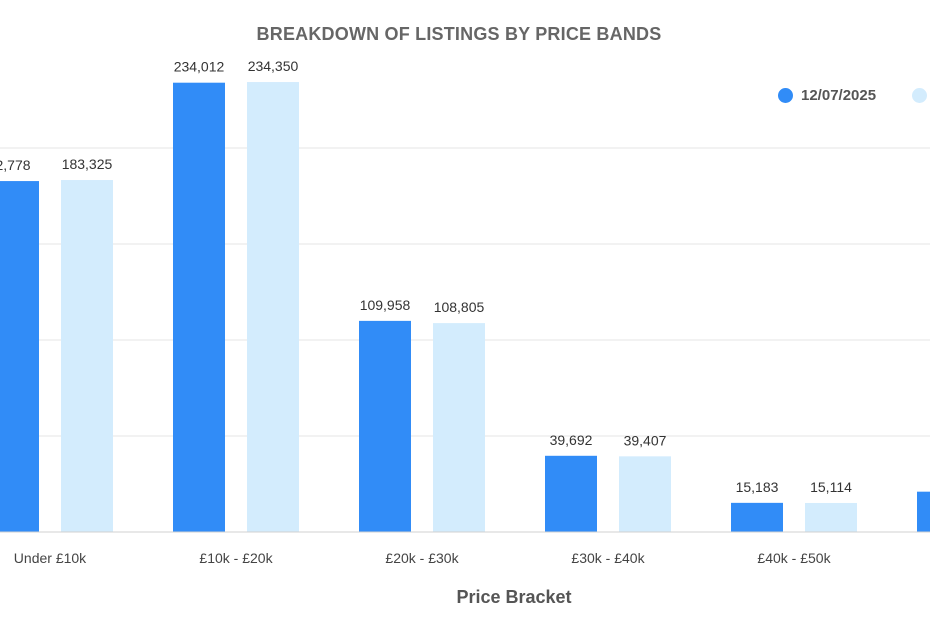  What do you see at coordinates (459, 307) in the screenshot?
I see `data-label-series-2-cat-3: 108,805` at bounding box center [459, 307].